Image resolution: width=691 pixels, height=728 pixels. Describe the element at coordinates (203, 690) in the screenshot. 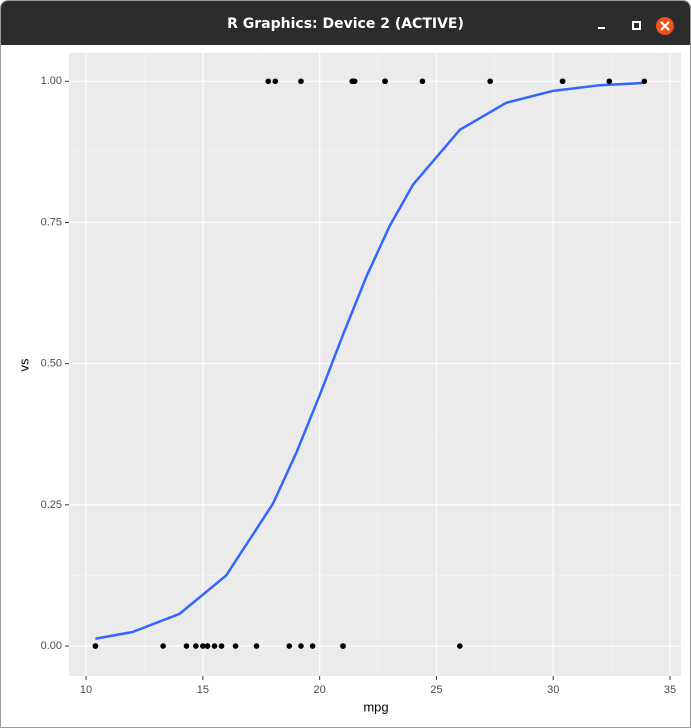

I see `x-tick-label: 15` at that location.